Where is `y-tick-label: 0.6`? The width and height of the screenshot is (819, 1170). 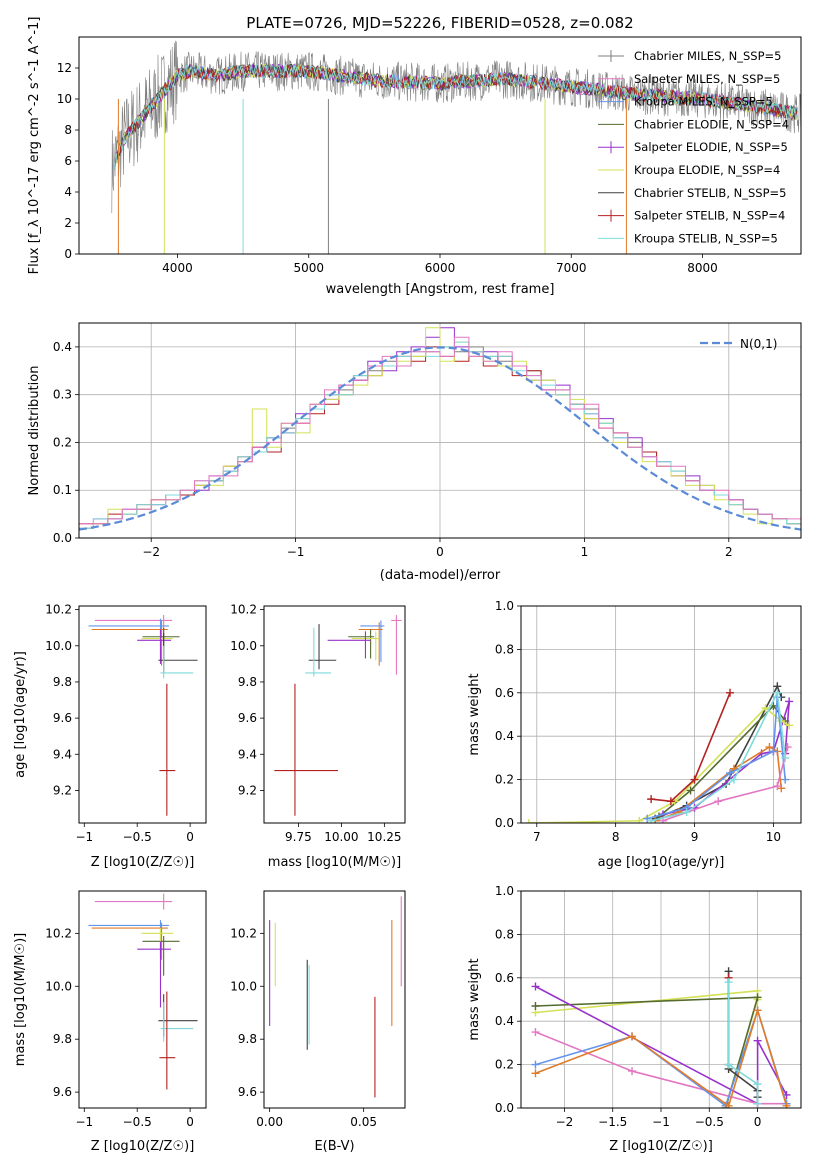 y-tick-label: 0.6 is located at coordinates (504, 693).